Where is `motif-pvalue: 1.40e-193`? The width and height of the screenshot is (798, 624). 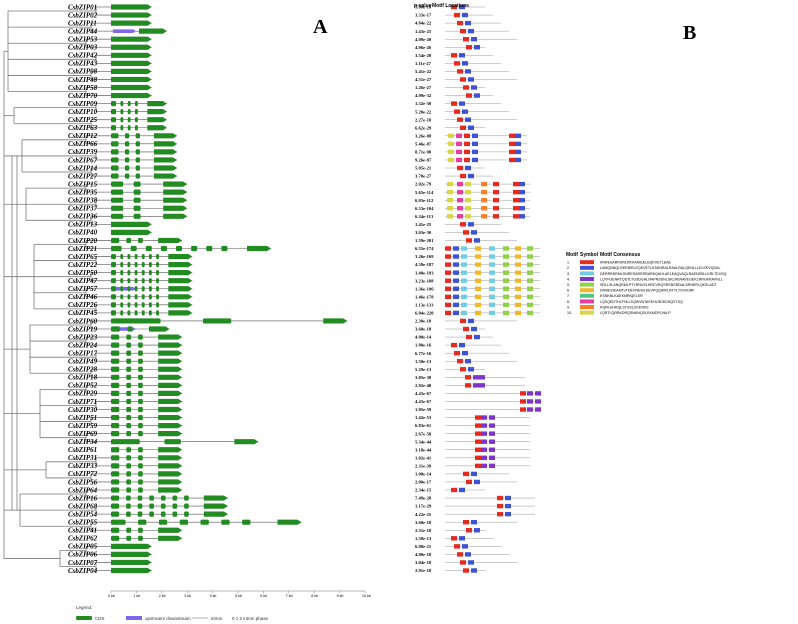
motif-pvalue: 1.40e-193 is located at coordinates (424, 272).